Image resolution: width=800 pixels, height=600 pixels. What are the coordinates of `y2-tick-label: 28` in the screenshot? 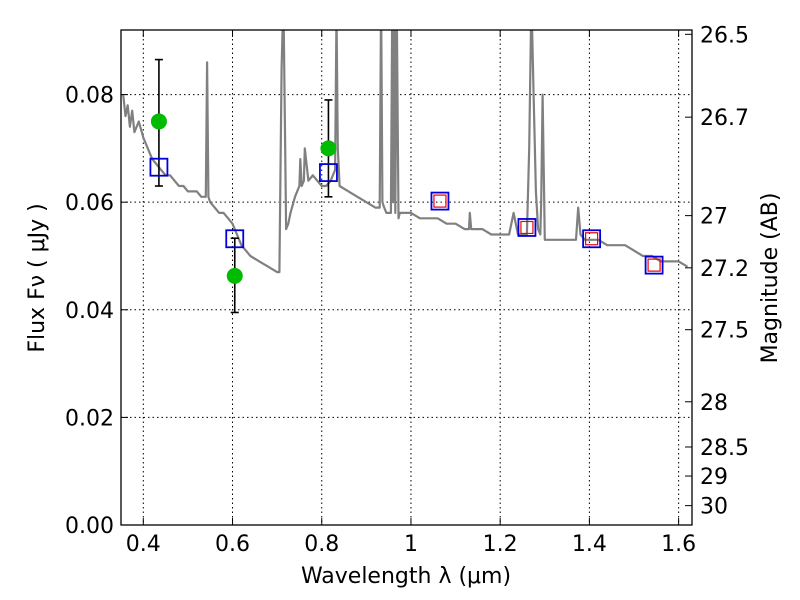 It's located at (714, 403).